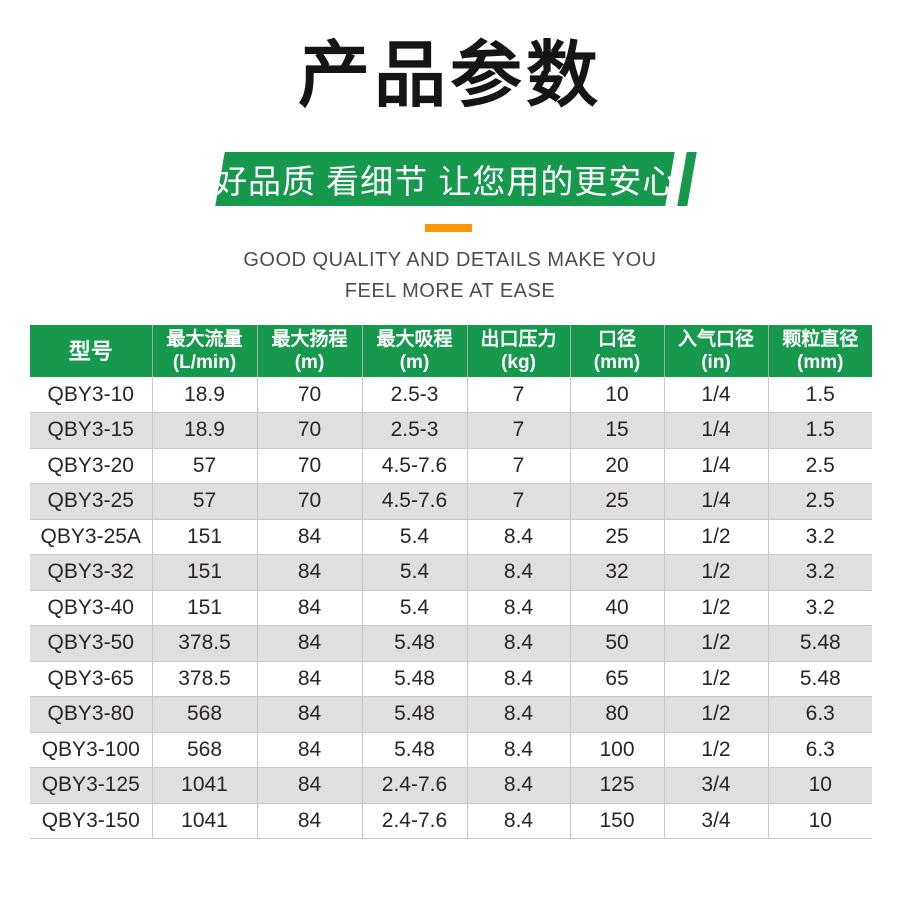 Image resolution: width=900 pixels, height=900 pixels. What do you see at coordinates (819, 714) in the screenshot?
I see `value-cell: 6.3` at bounding box center [819, 714].